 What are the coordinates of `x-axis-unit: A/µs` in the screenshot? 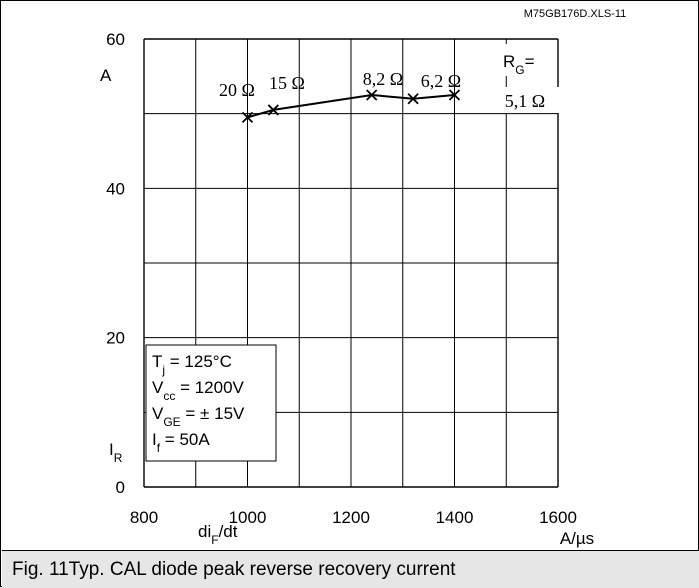 It's located at (577, 538).